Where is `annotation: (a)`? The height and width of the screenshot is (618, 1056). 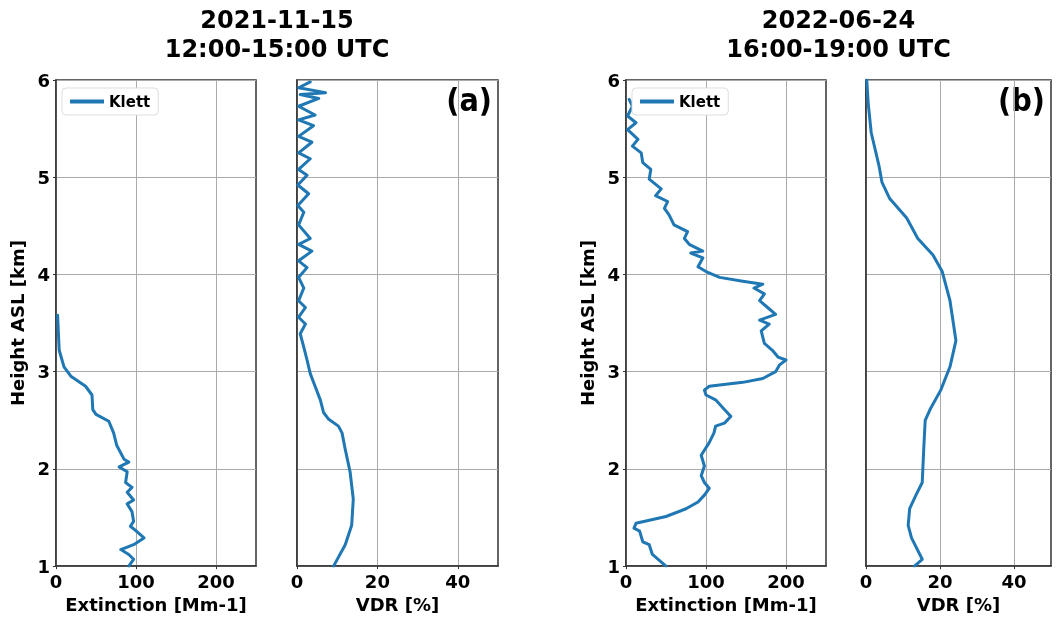
annotation: (a) is located at coordinates (469, 100).